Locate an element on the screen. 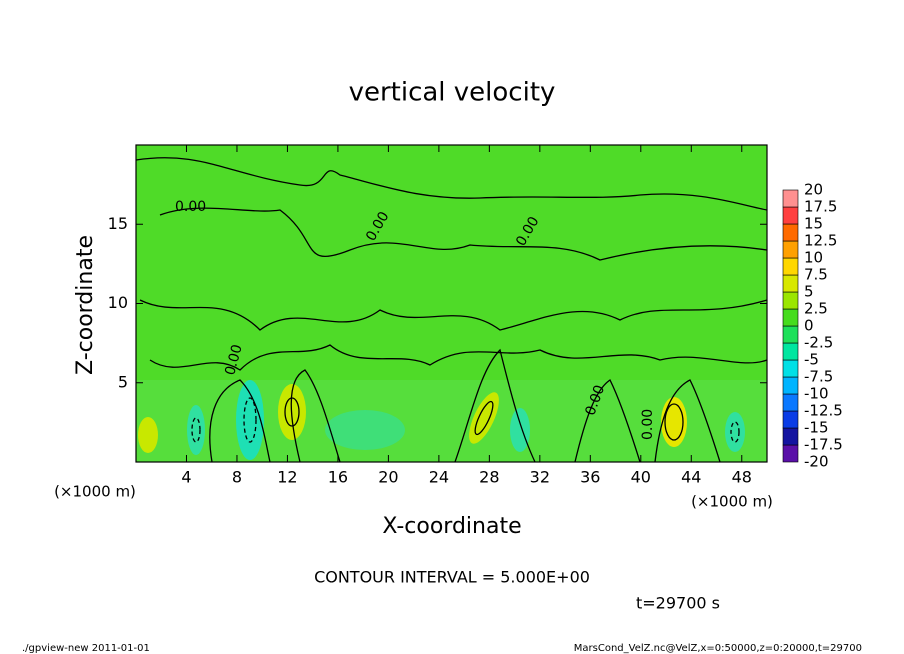 The width and height of the screenshot is (904, 654). chart-title: vertical velocity is located at coordinates (452, 93).